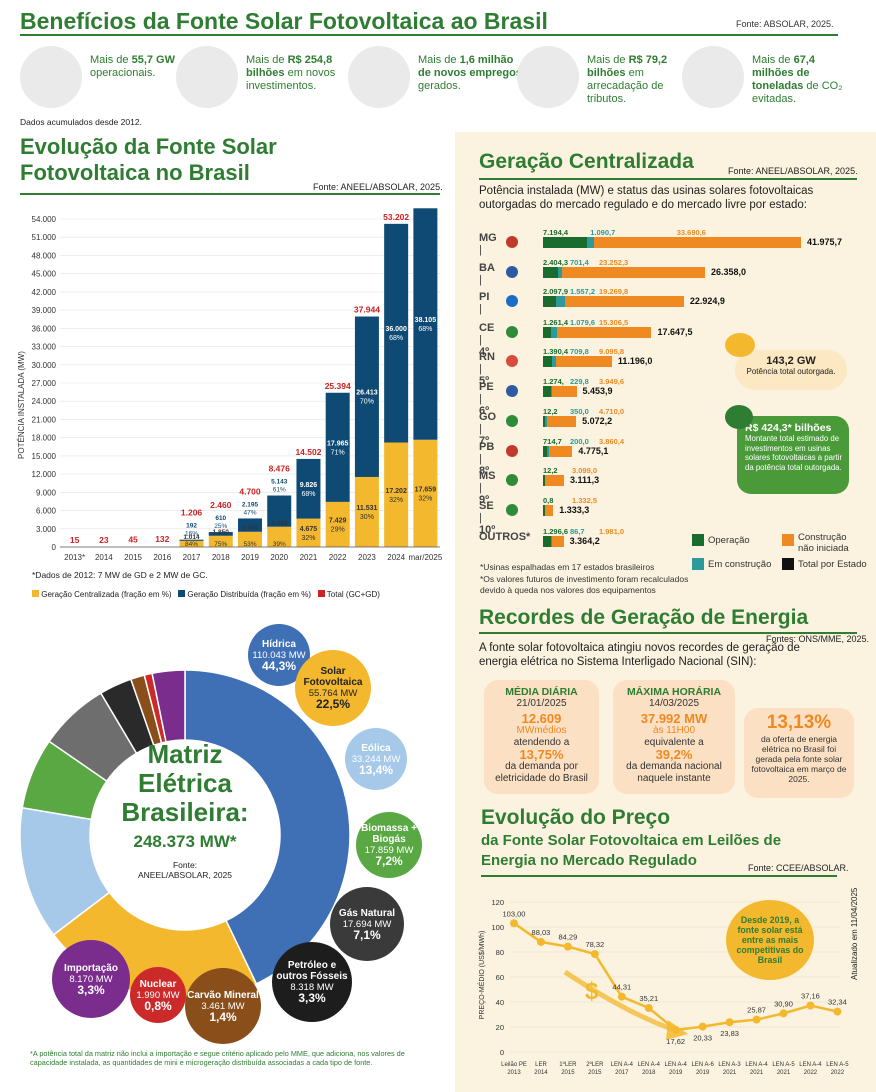  Describe the element at coordinates (425, 557) in the screenshot. I see `x-tick-label: mar/2025` at that location.